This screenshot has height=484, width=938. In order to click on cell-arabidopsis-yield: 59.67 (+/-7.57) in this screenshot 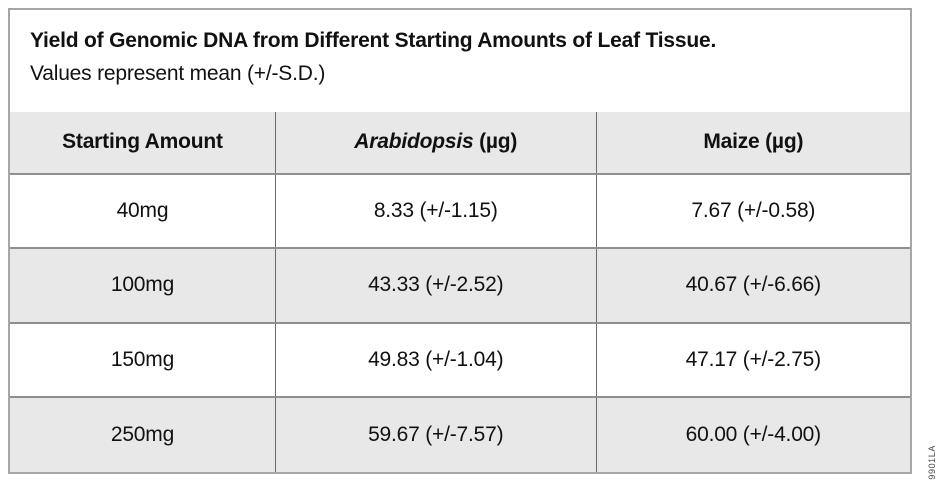, I will do `click(435, 434)`.